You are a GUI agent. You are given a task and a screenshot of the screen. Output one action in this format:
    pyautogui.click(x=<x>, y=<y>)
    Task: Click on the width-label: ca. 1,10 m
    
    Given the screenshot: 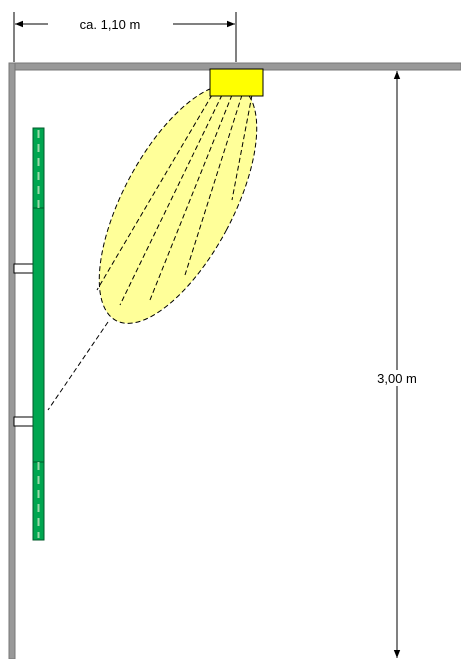 What is the action you would take?
    pyautogui.click(x=110, y=24)
    